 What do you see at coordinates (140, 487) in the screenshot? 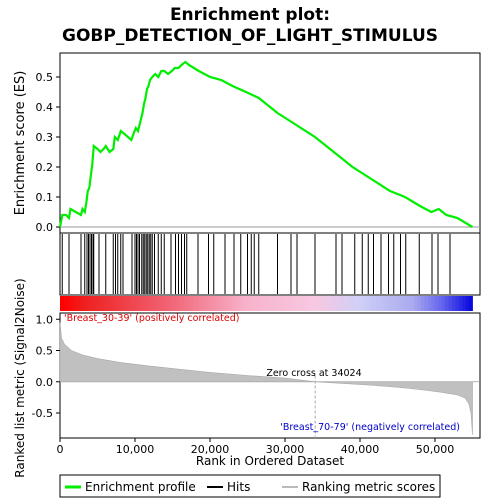
I see `legend-label-enrichment: Enrichment profile` at bounding box center [140, 487].